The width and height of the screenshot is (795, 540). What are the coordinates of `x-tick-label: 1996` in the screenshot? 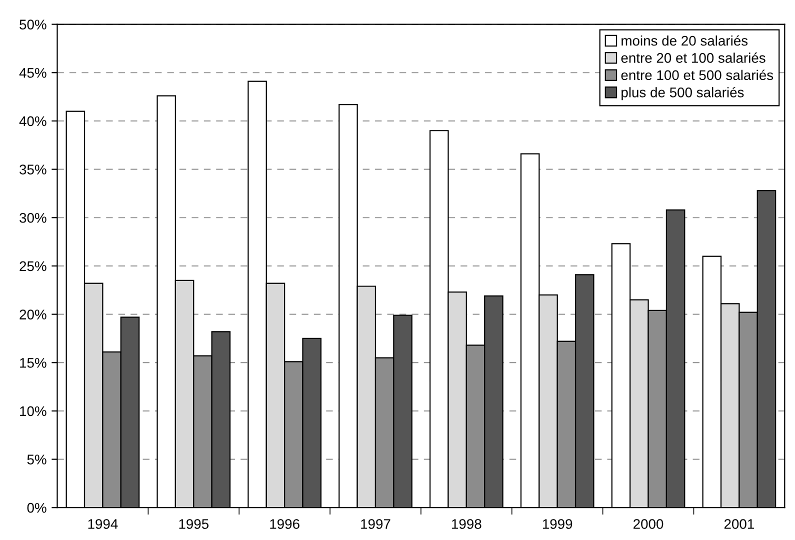 It's located at (285, 524).